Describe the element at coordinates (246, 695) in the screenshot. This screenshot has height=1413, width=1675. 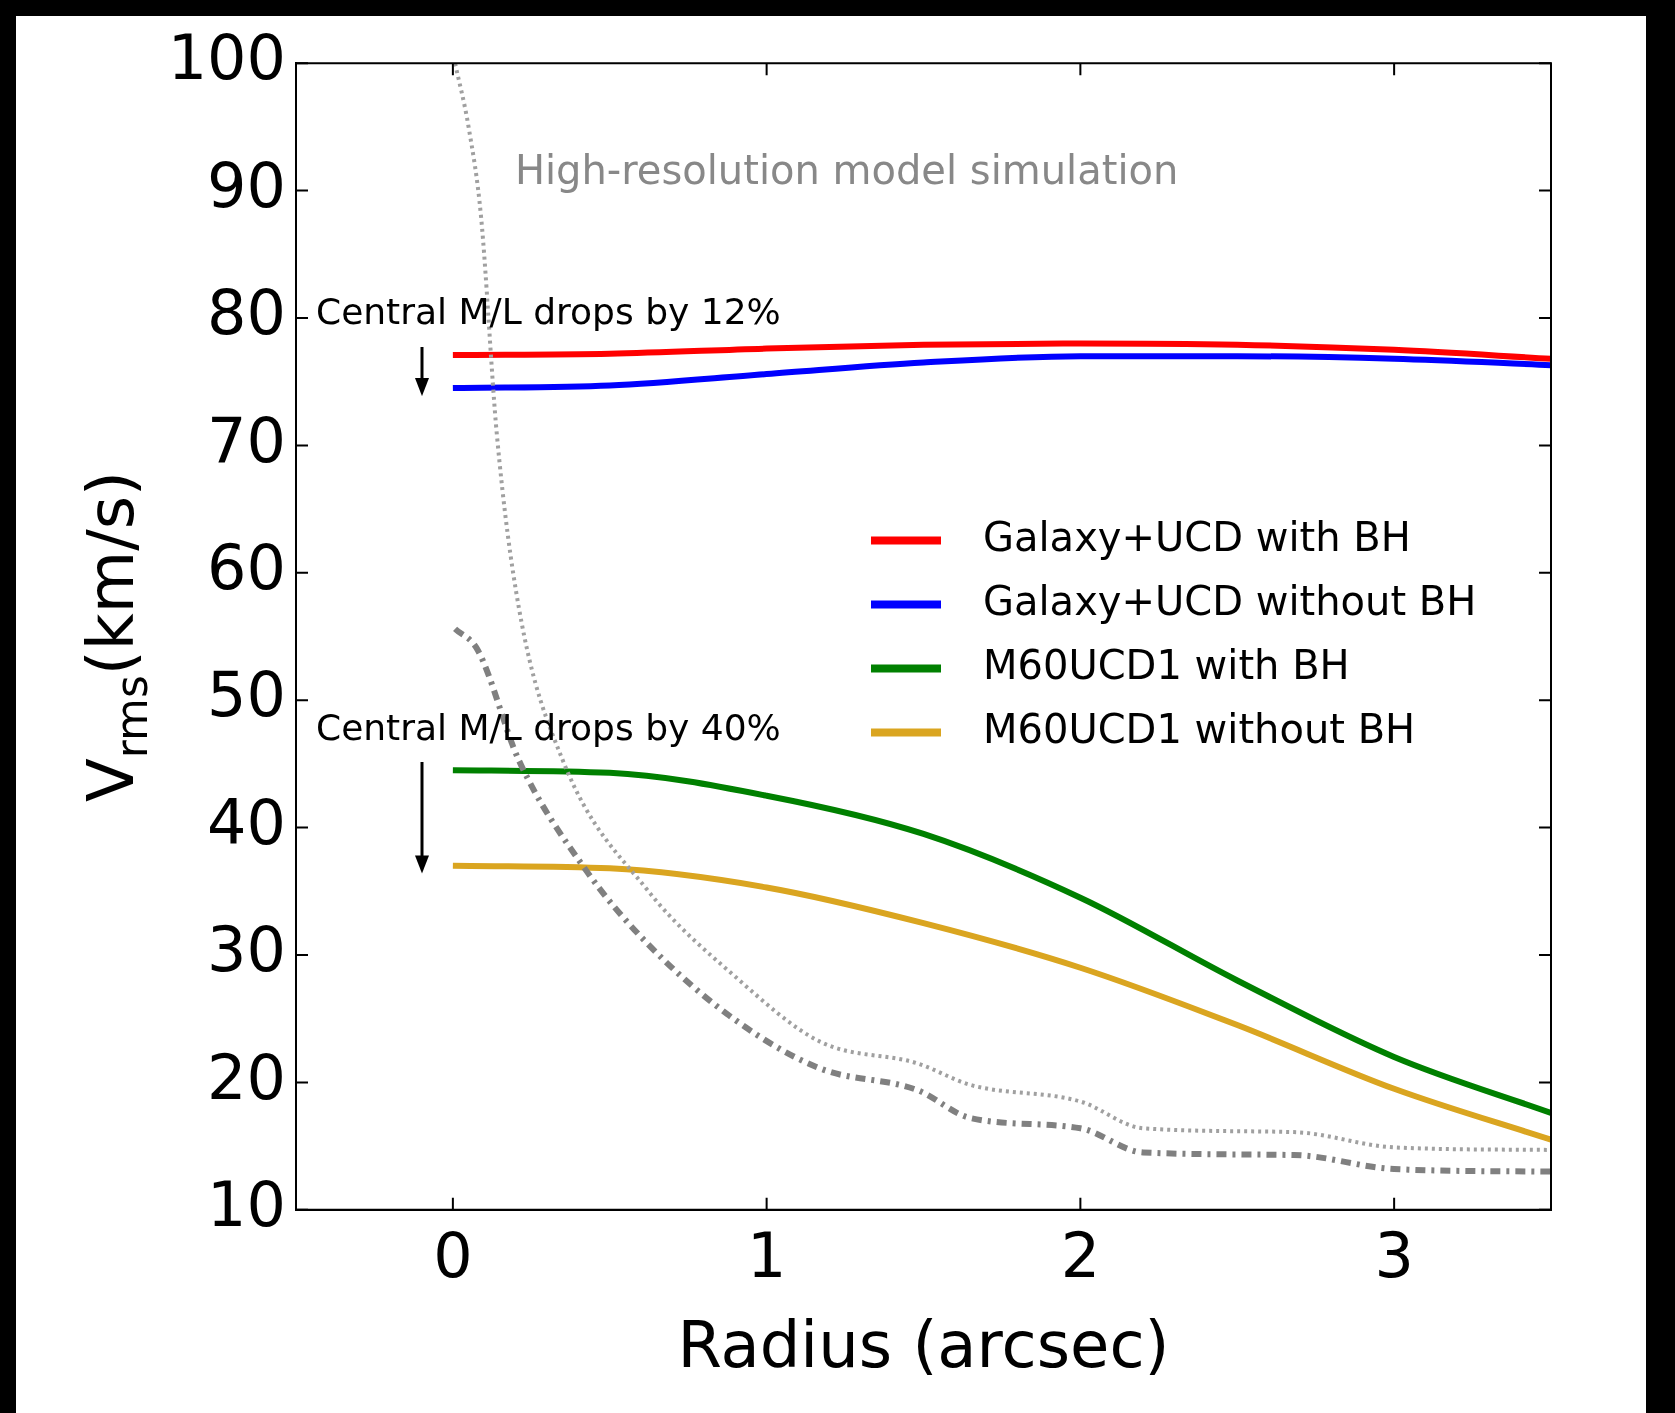
I see `y-tick-label: 50` at that location.